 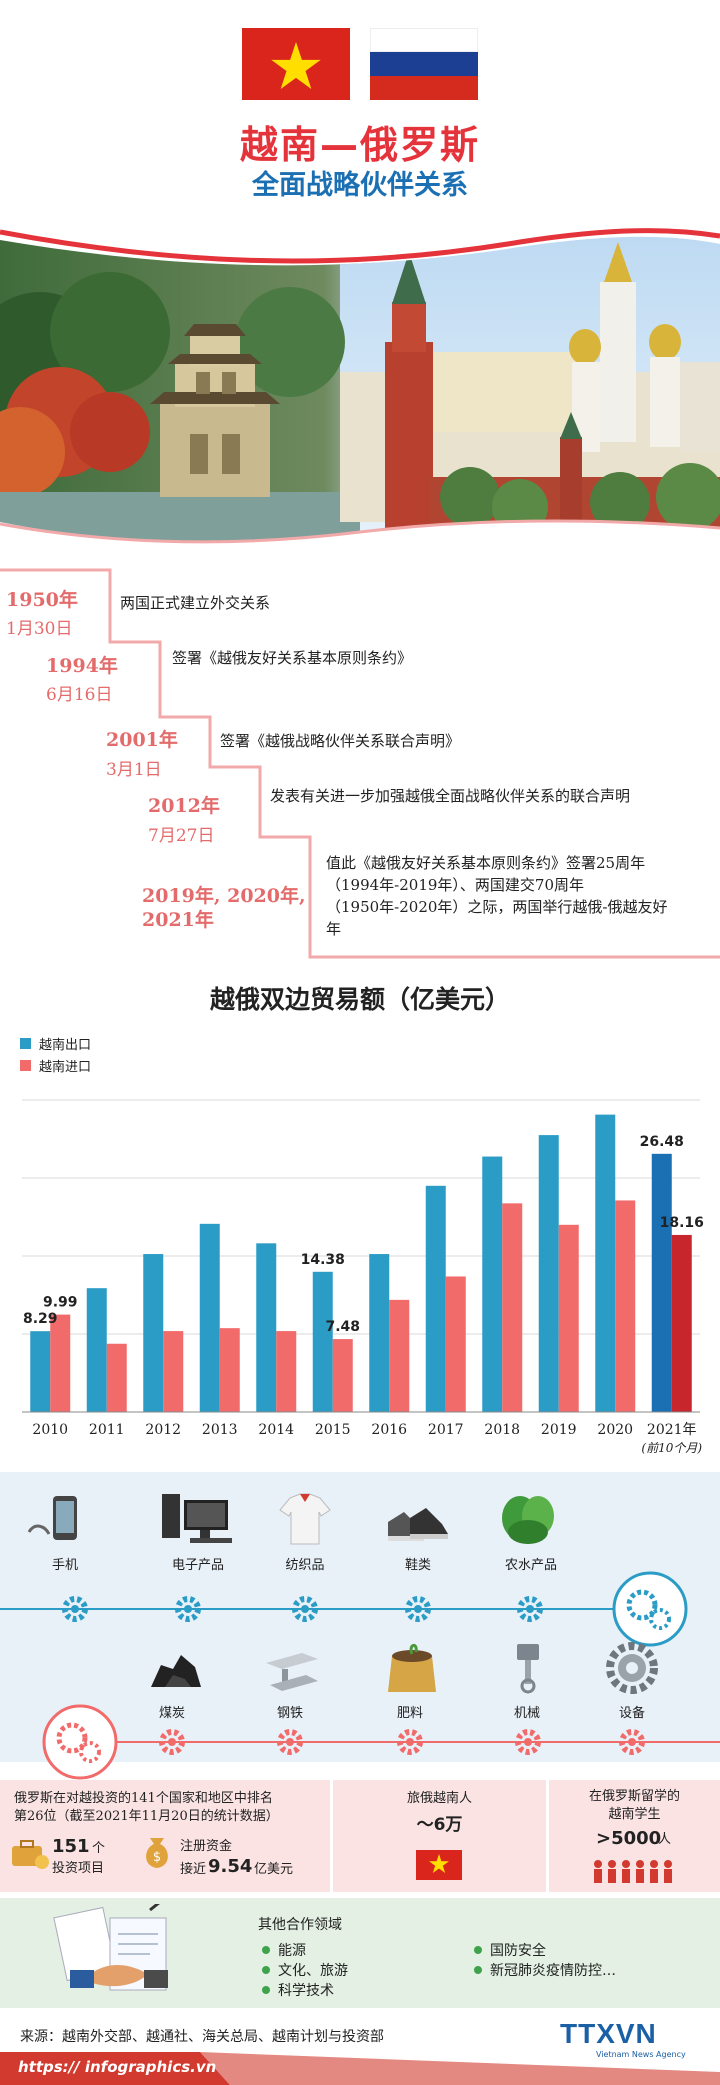 I want to click on x-tick-label: 2016, so click(x=389, y=1430).